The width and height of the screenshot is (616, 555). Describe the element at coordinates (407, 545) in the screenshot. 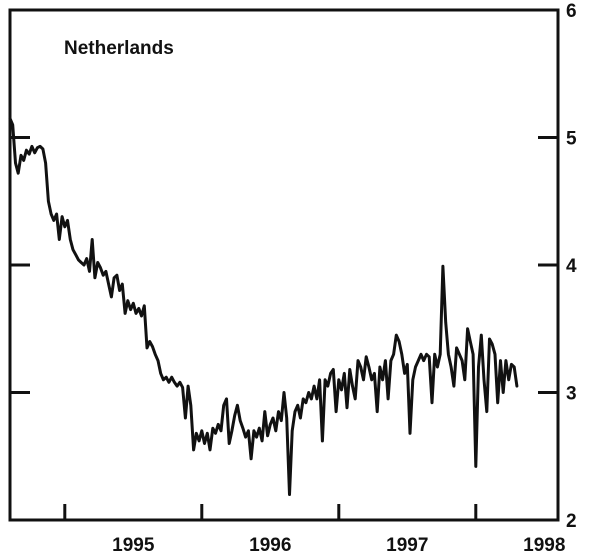

I see `x-tick-label: 1997` at that location.